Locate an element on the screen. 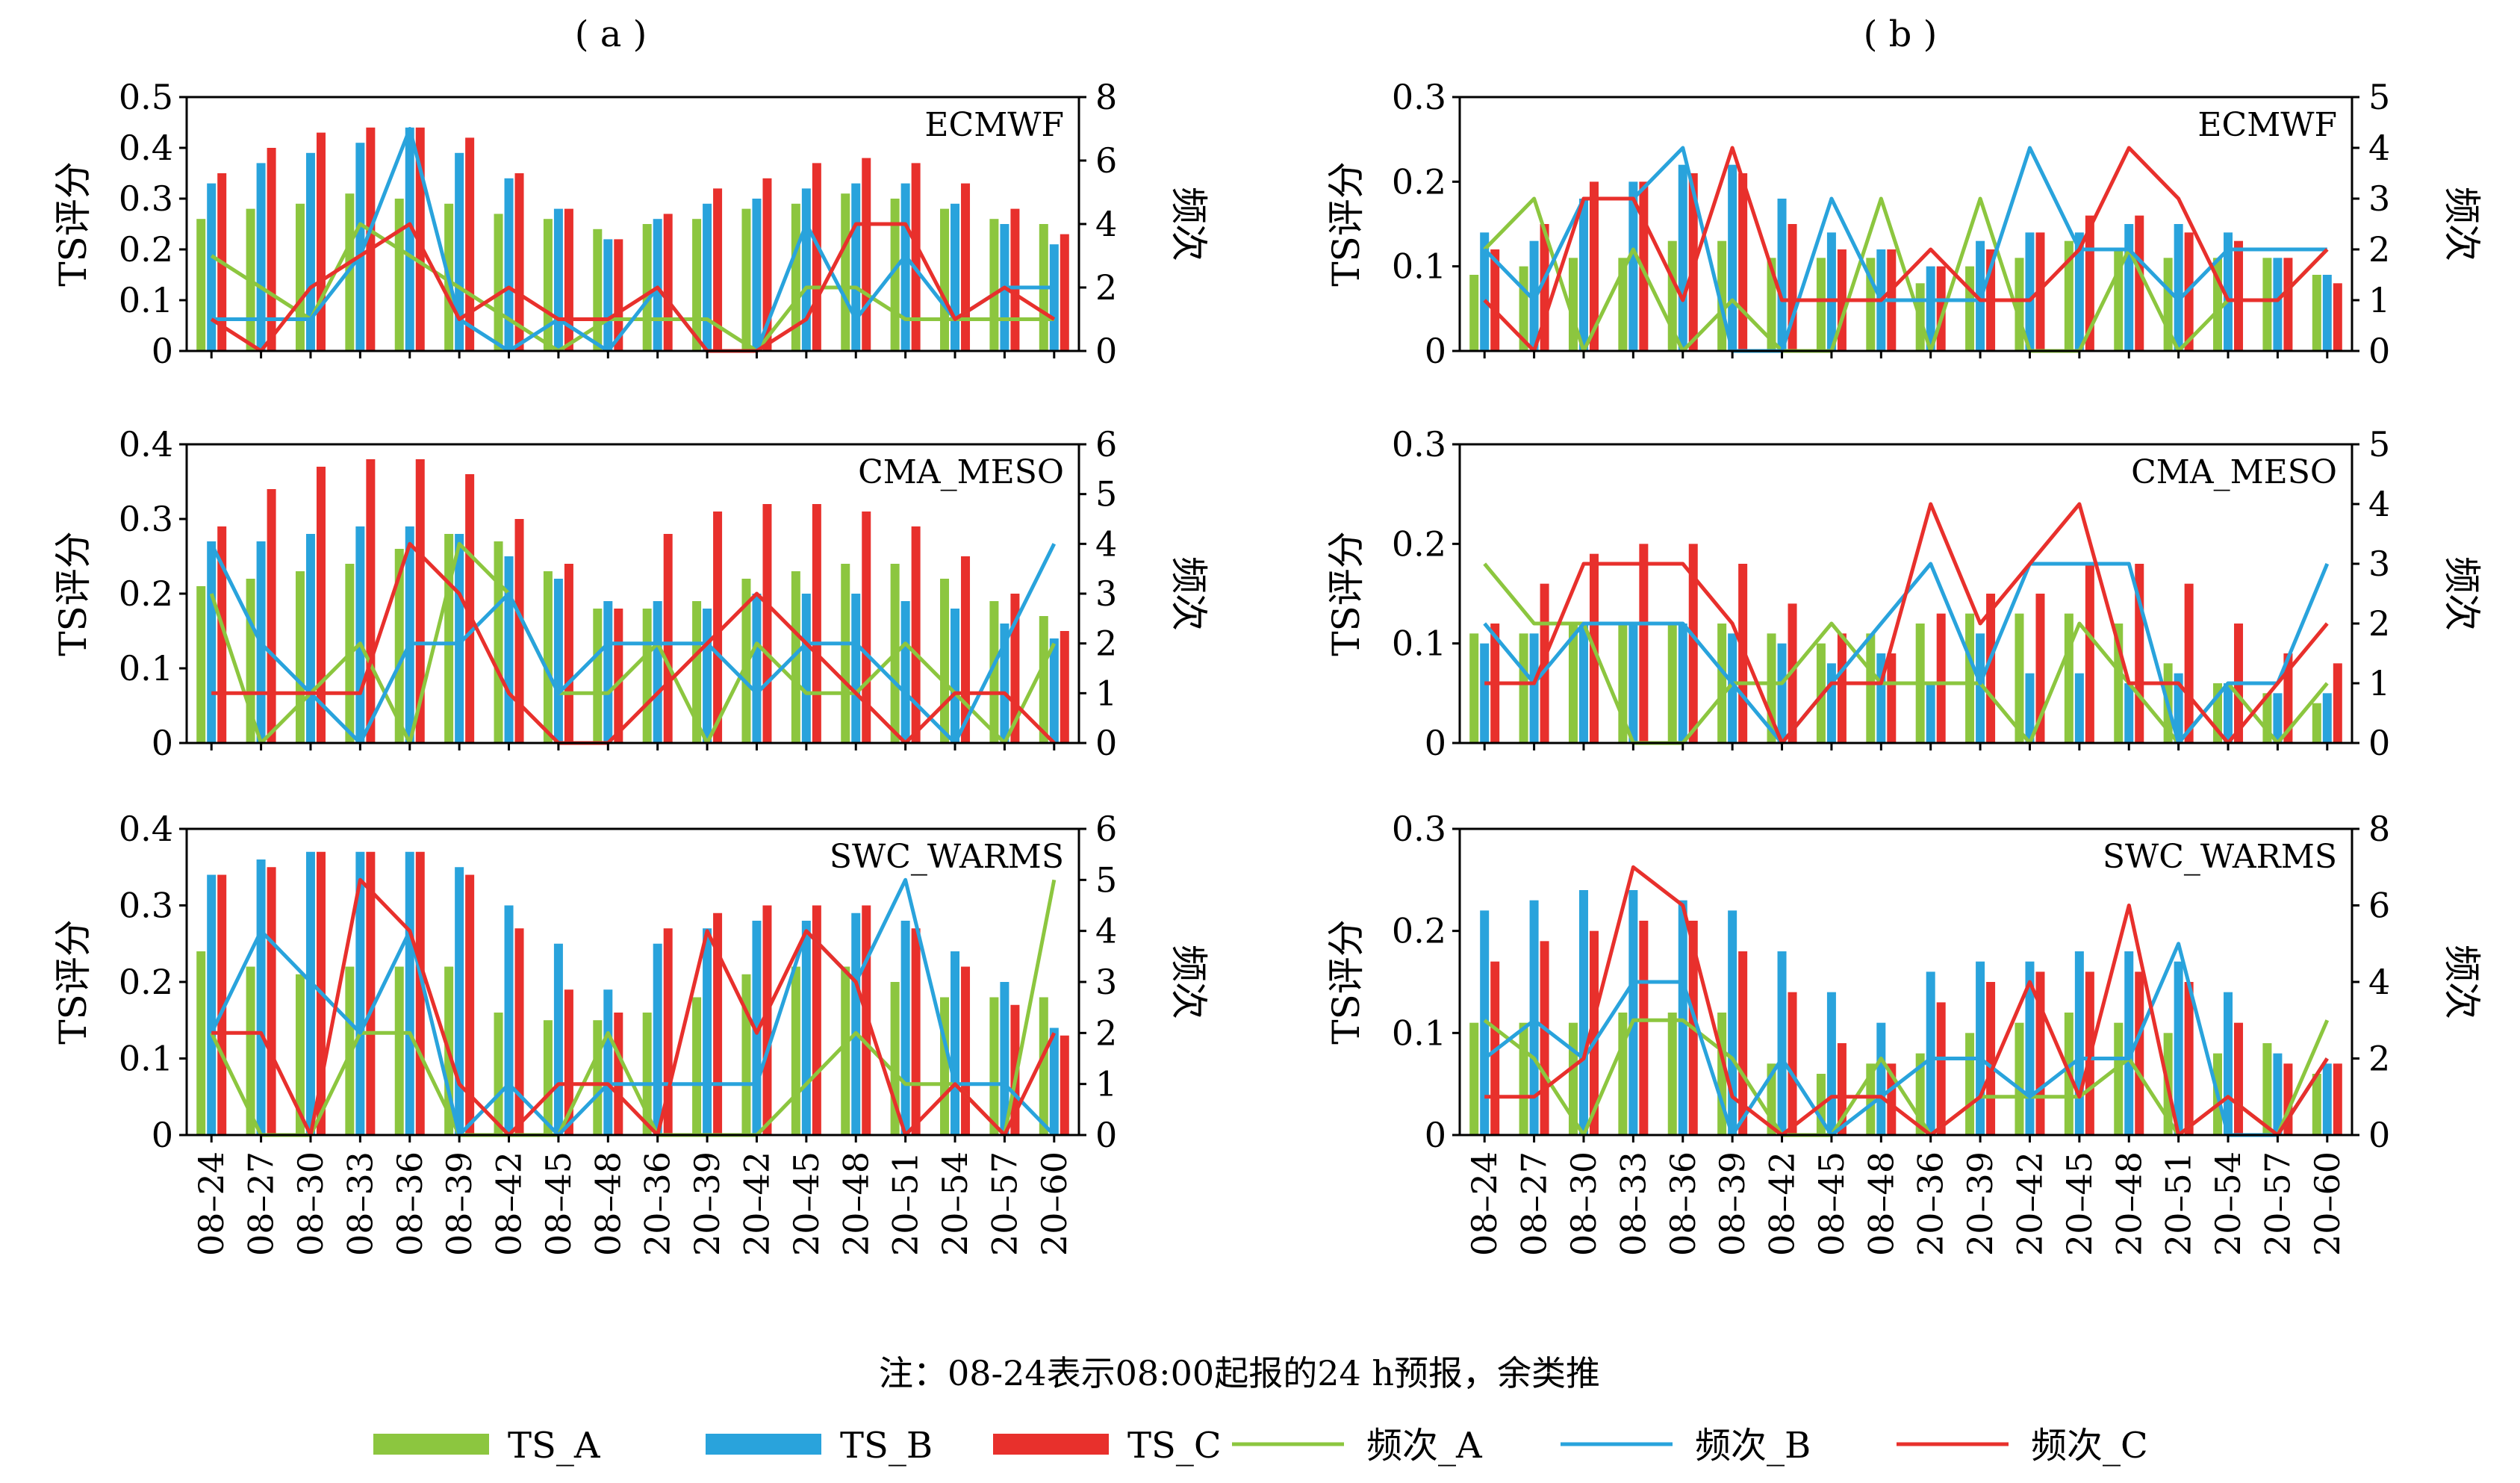  x-tick-label: 20–39 is located at coordinates (1980, 1203).